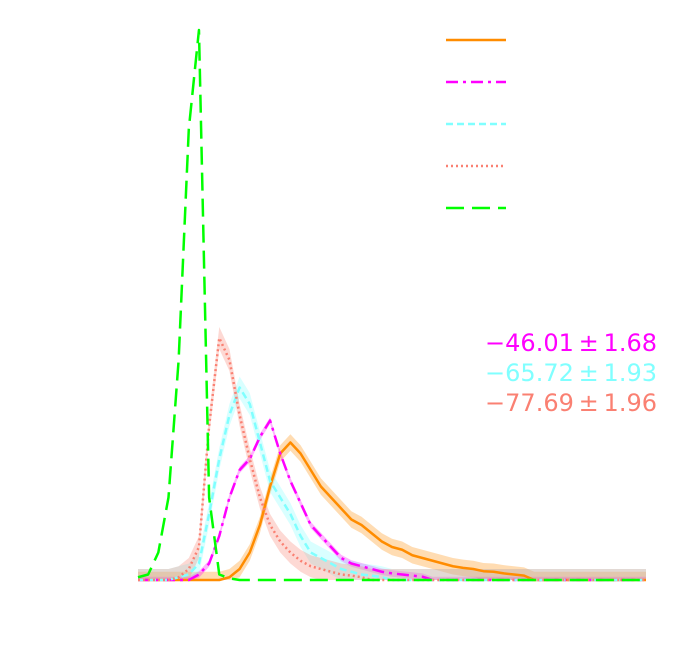 This screenshot has height=667, width=679. I want to click on stat-annotation-1: −46.01 ± 1.68, so click(571, 343).